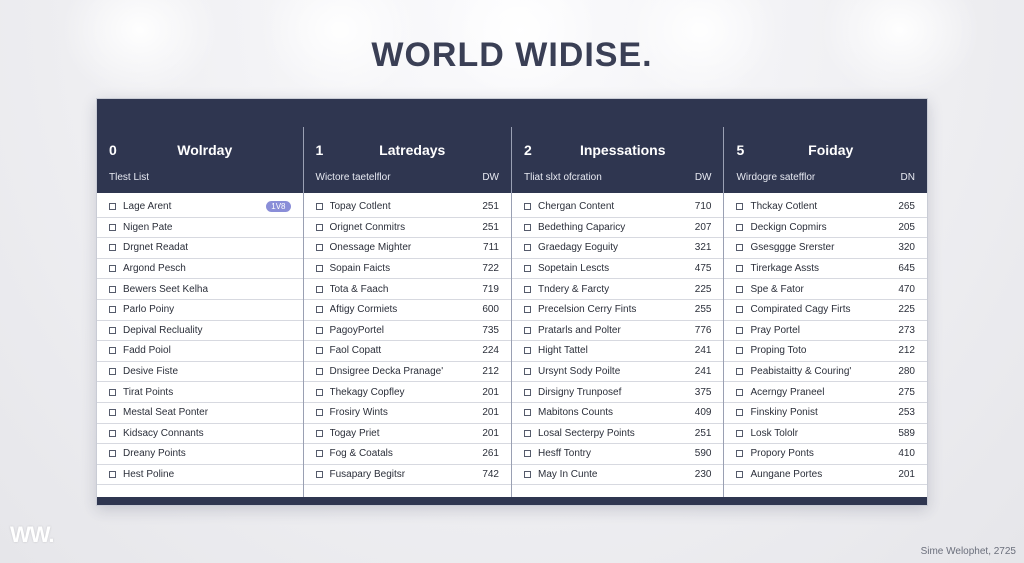  What do you see at coordinates (407, 392) in the screenshot?
I see `list-item: Thekagy Copfley 201` at bounding box center [407, 392].